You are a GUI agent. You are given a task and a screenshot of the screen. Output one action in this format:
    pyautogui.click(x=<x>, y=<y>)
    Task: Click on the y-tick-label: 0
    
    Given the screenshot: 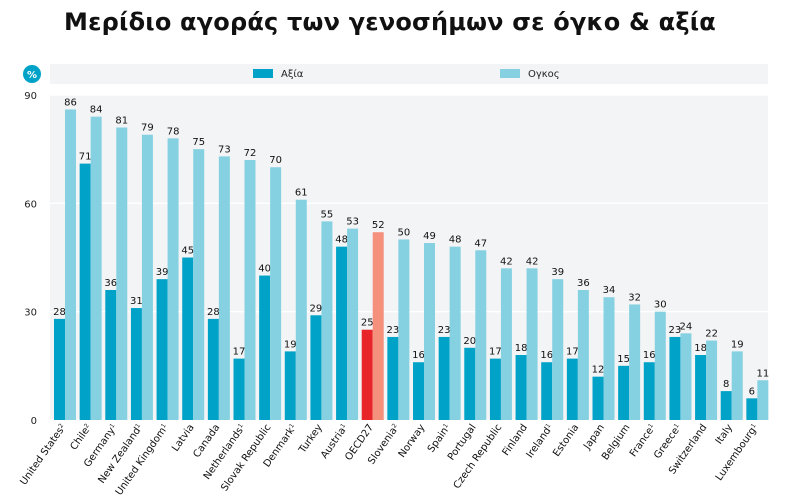 What is the action you would take?
    pyautogui.click(x=34, y=421)
    